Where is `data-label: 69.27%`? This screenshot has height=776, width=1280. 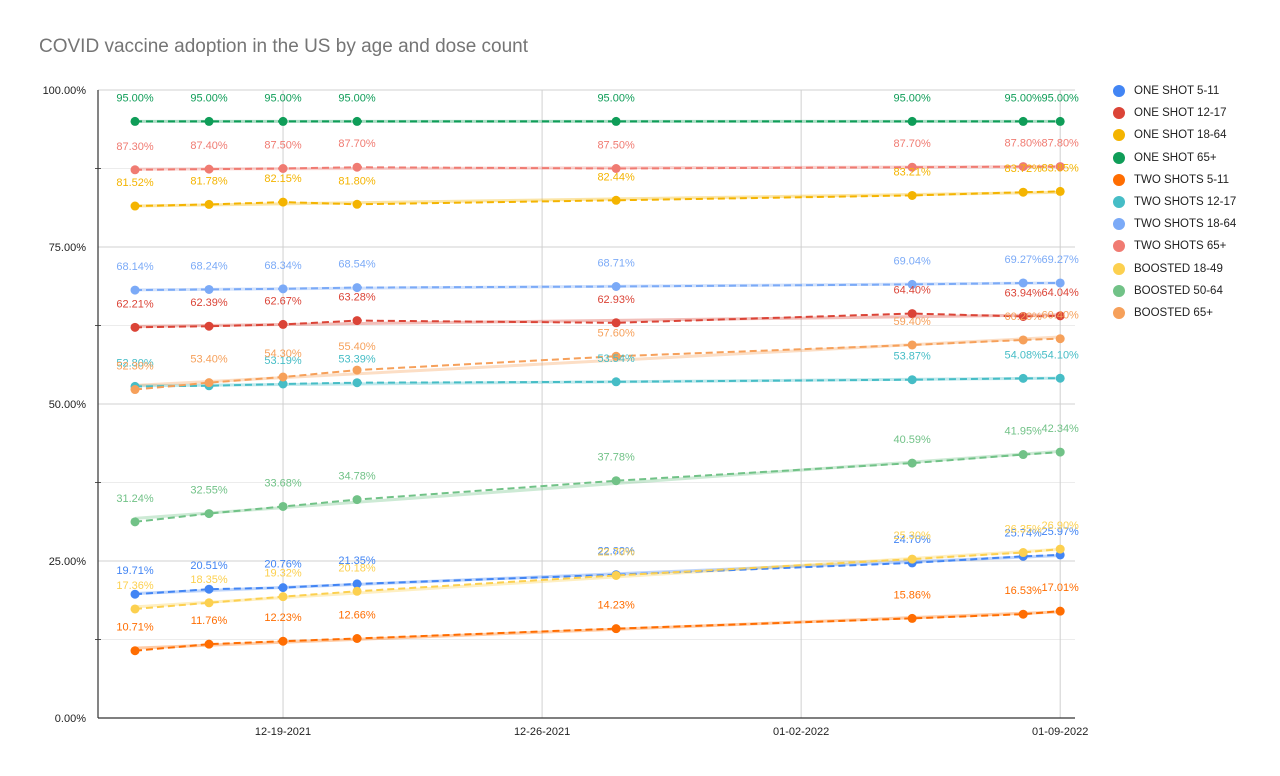
data-label: 69.27% is located at coordinates (1061, 260).